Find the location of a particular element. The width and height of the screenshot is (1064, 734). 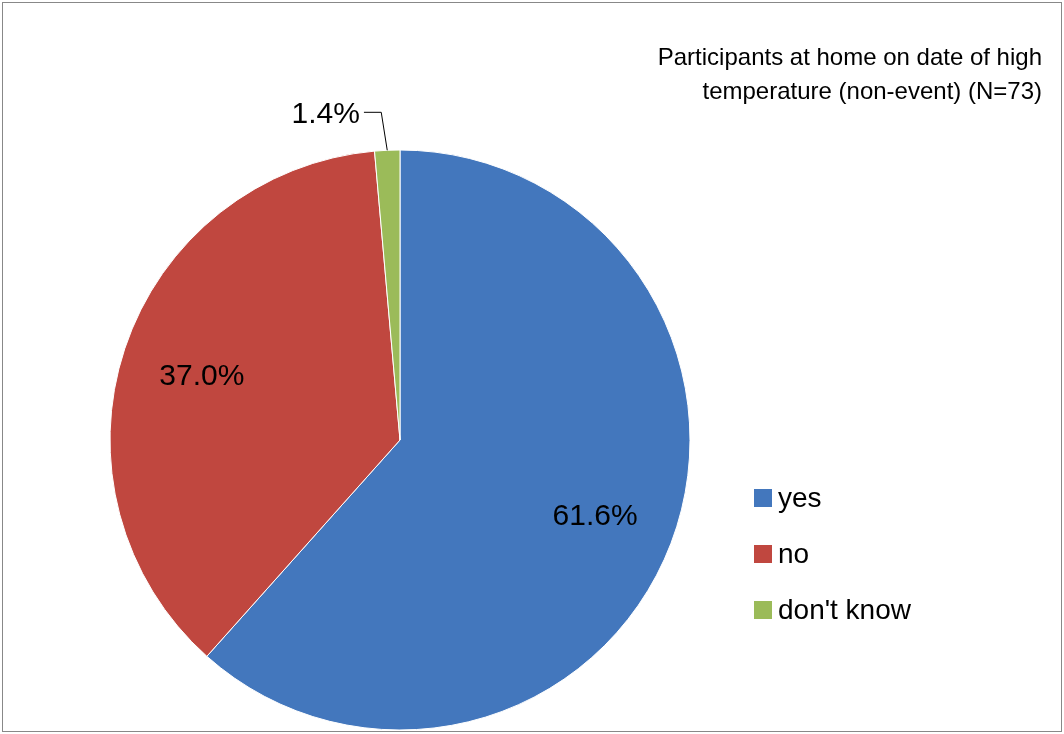

data-label: 37.0% is located at coordinates (202, 374).